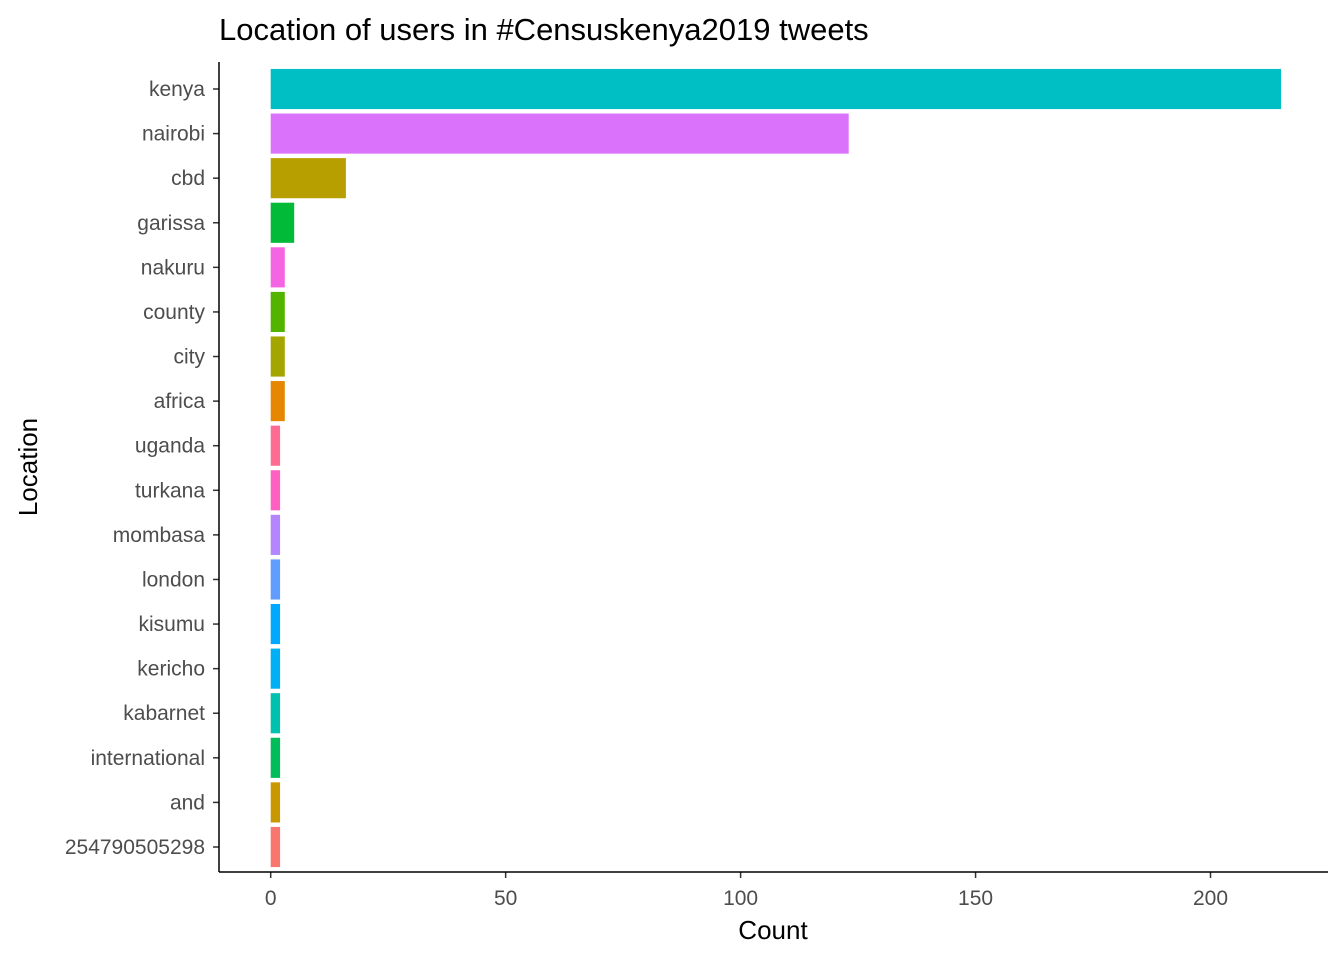 This screenshot has width=1344, height=960. Describe the element at coordinates (271, 898) in the screenshot. I see `x-tick-label: 0` at that location.